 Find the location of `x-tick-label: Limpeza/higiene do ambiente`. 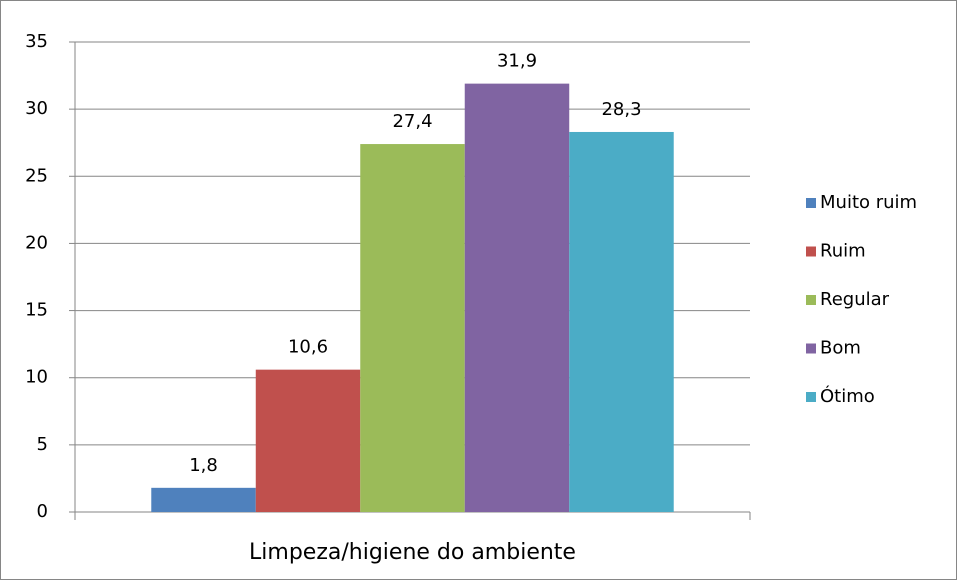

x-tick-label: Limpeza/higiene do ambiente is located at coordinates (412, 552).